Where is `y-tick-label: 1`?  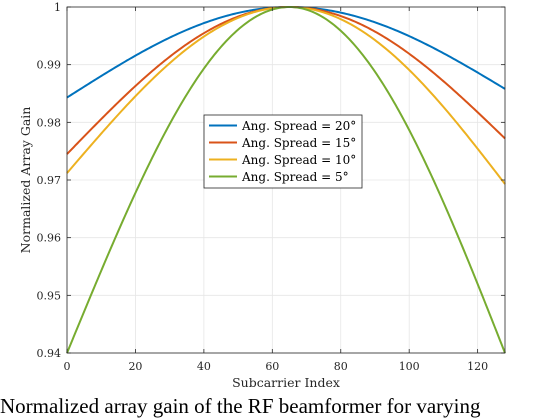
y-tick-label: 1 is located at coordinates (57, 7).